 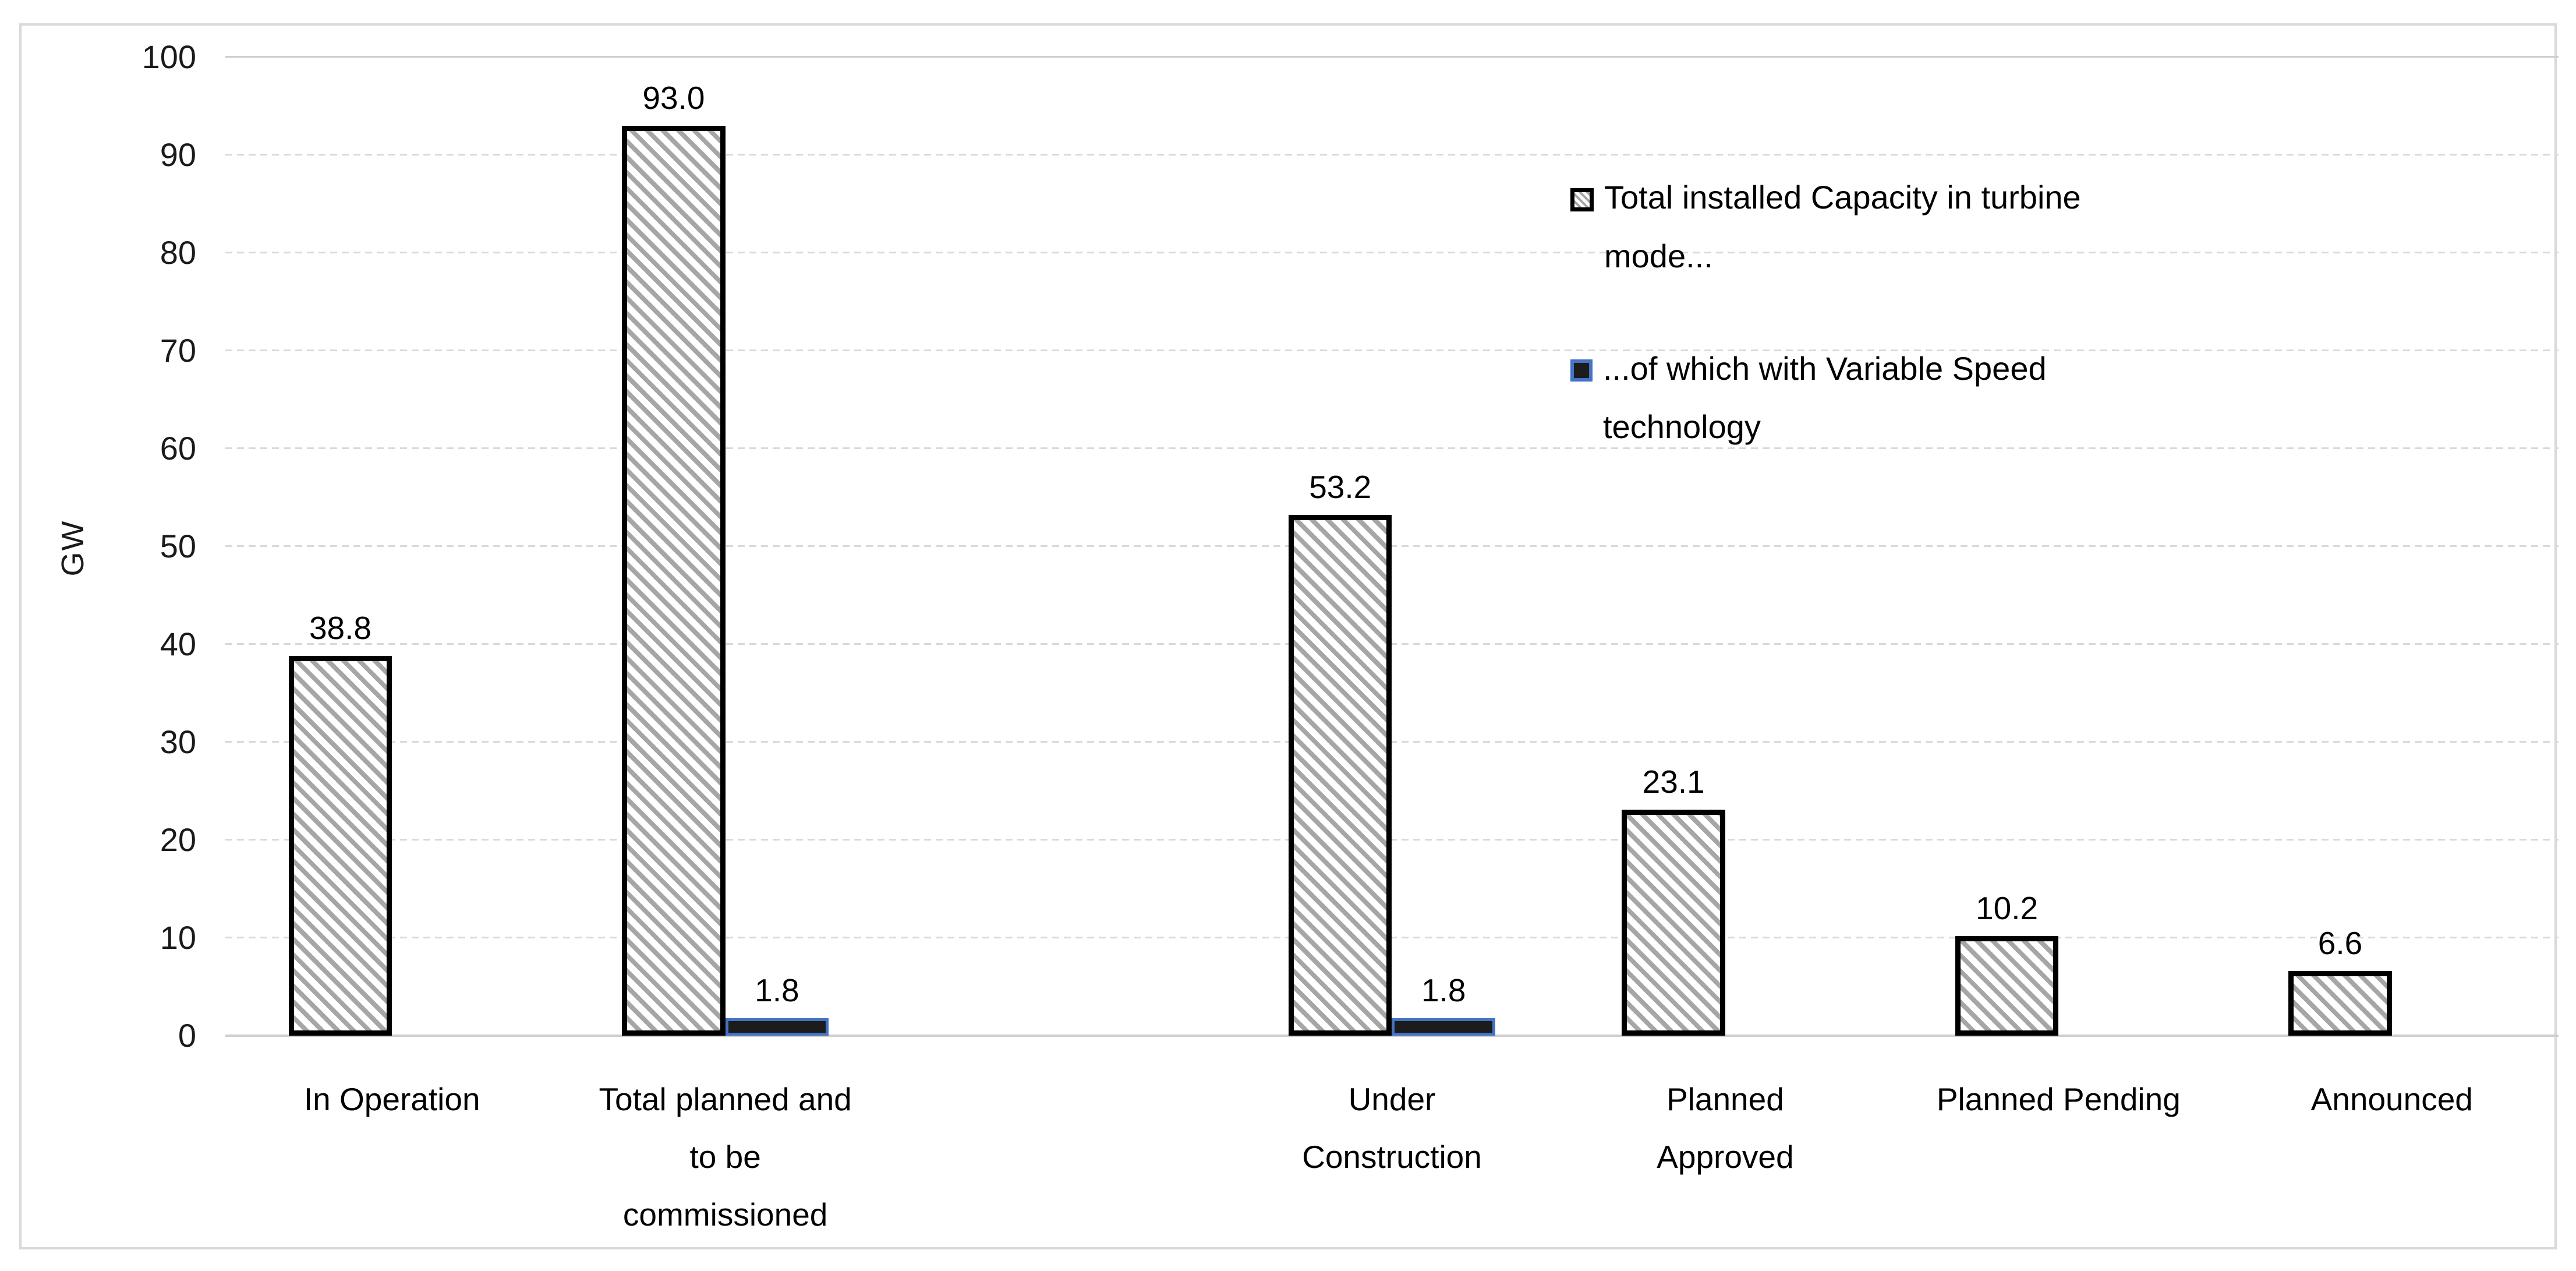 I want to click on x-category-label-line: Planned, so click(x=1725, y=1099).